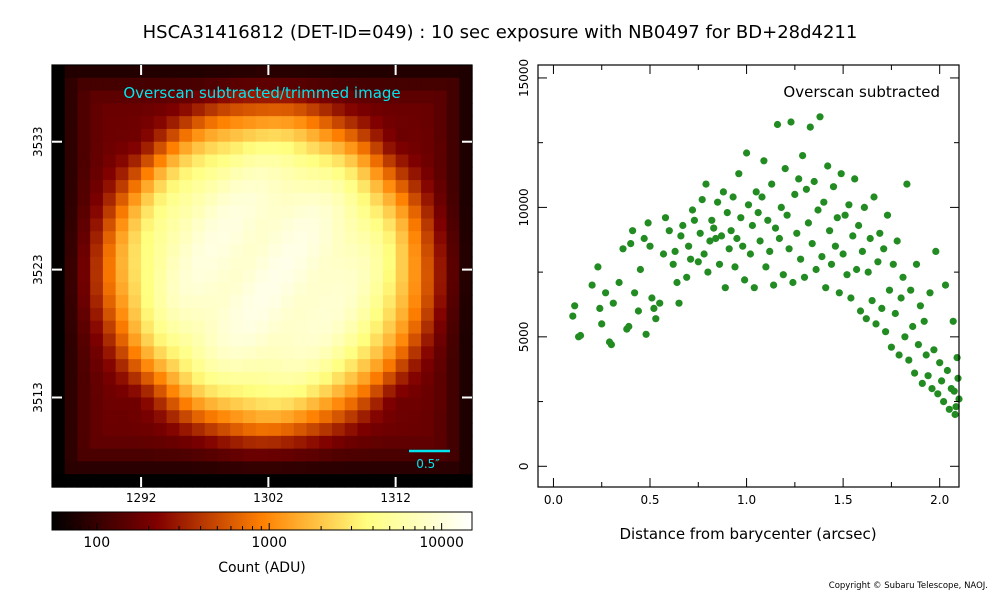 Image resolution: width=1000 pixels, height=600 pixels. Describe the element at coordinates (861, 92) in the screenshot. I see `scatter-annotation: Overscan subtracted` at that location.